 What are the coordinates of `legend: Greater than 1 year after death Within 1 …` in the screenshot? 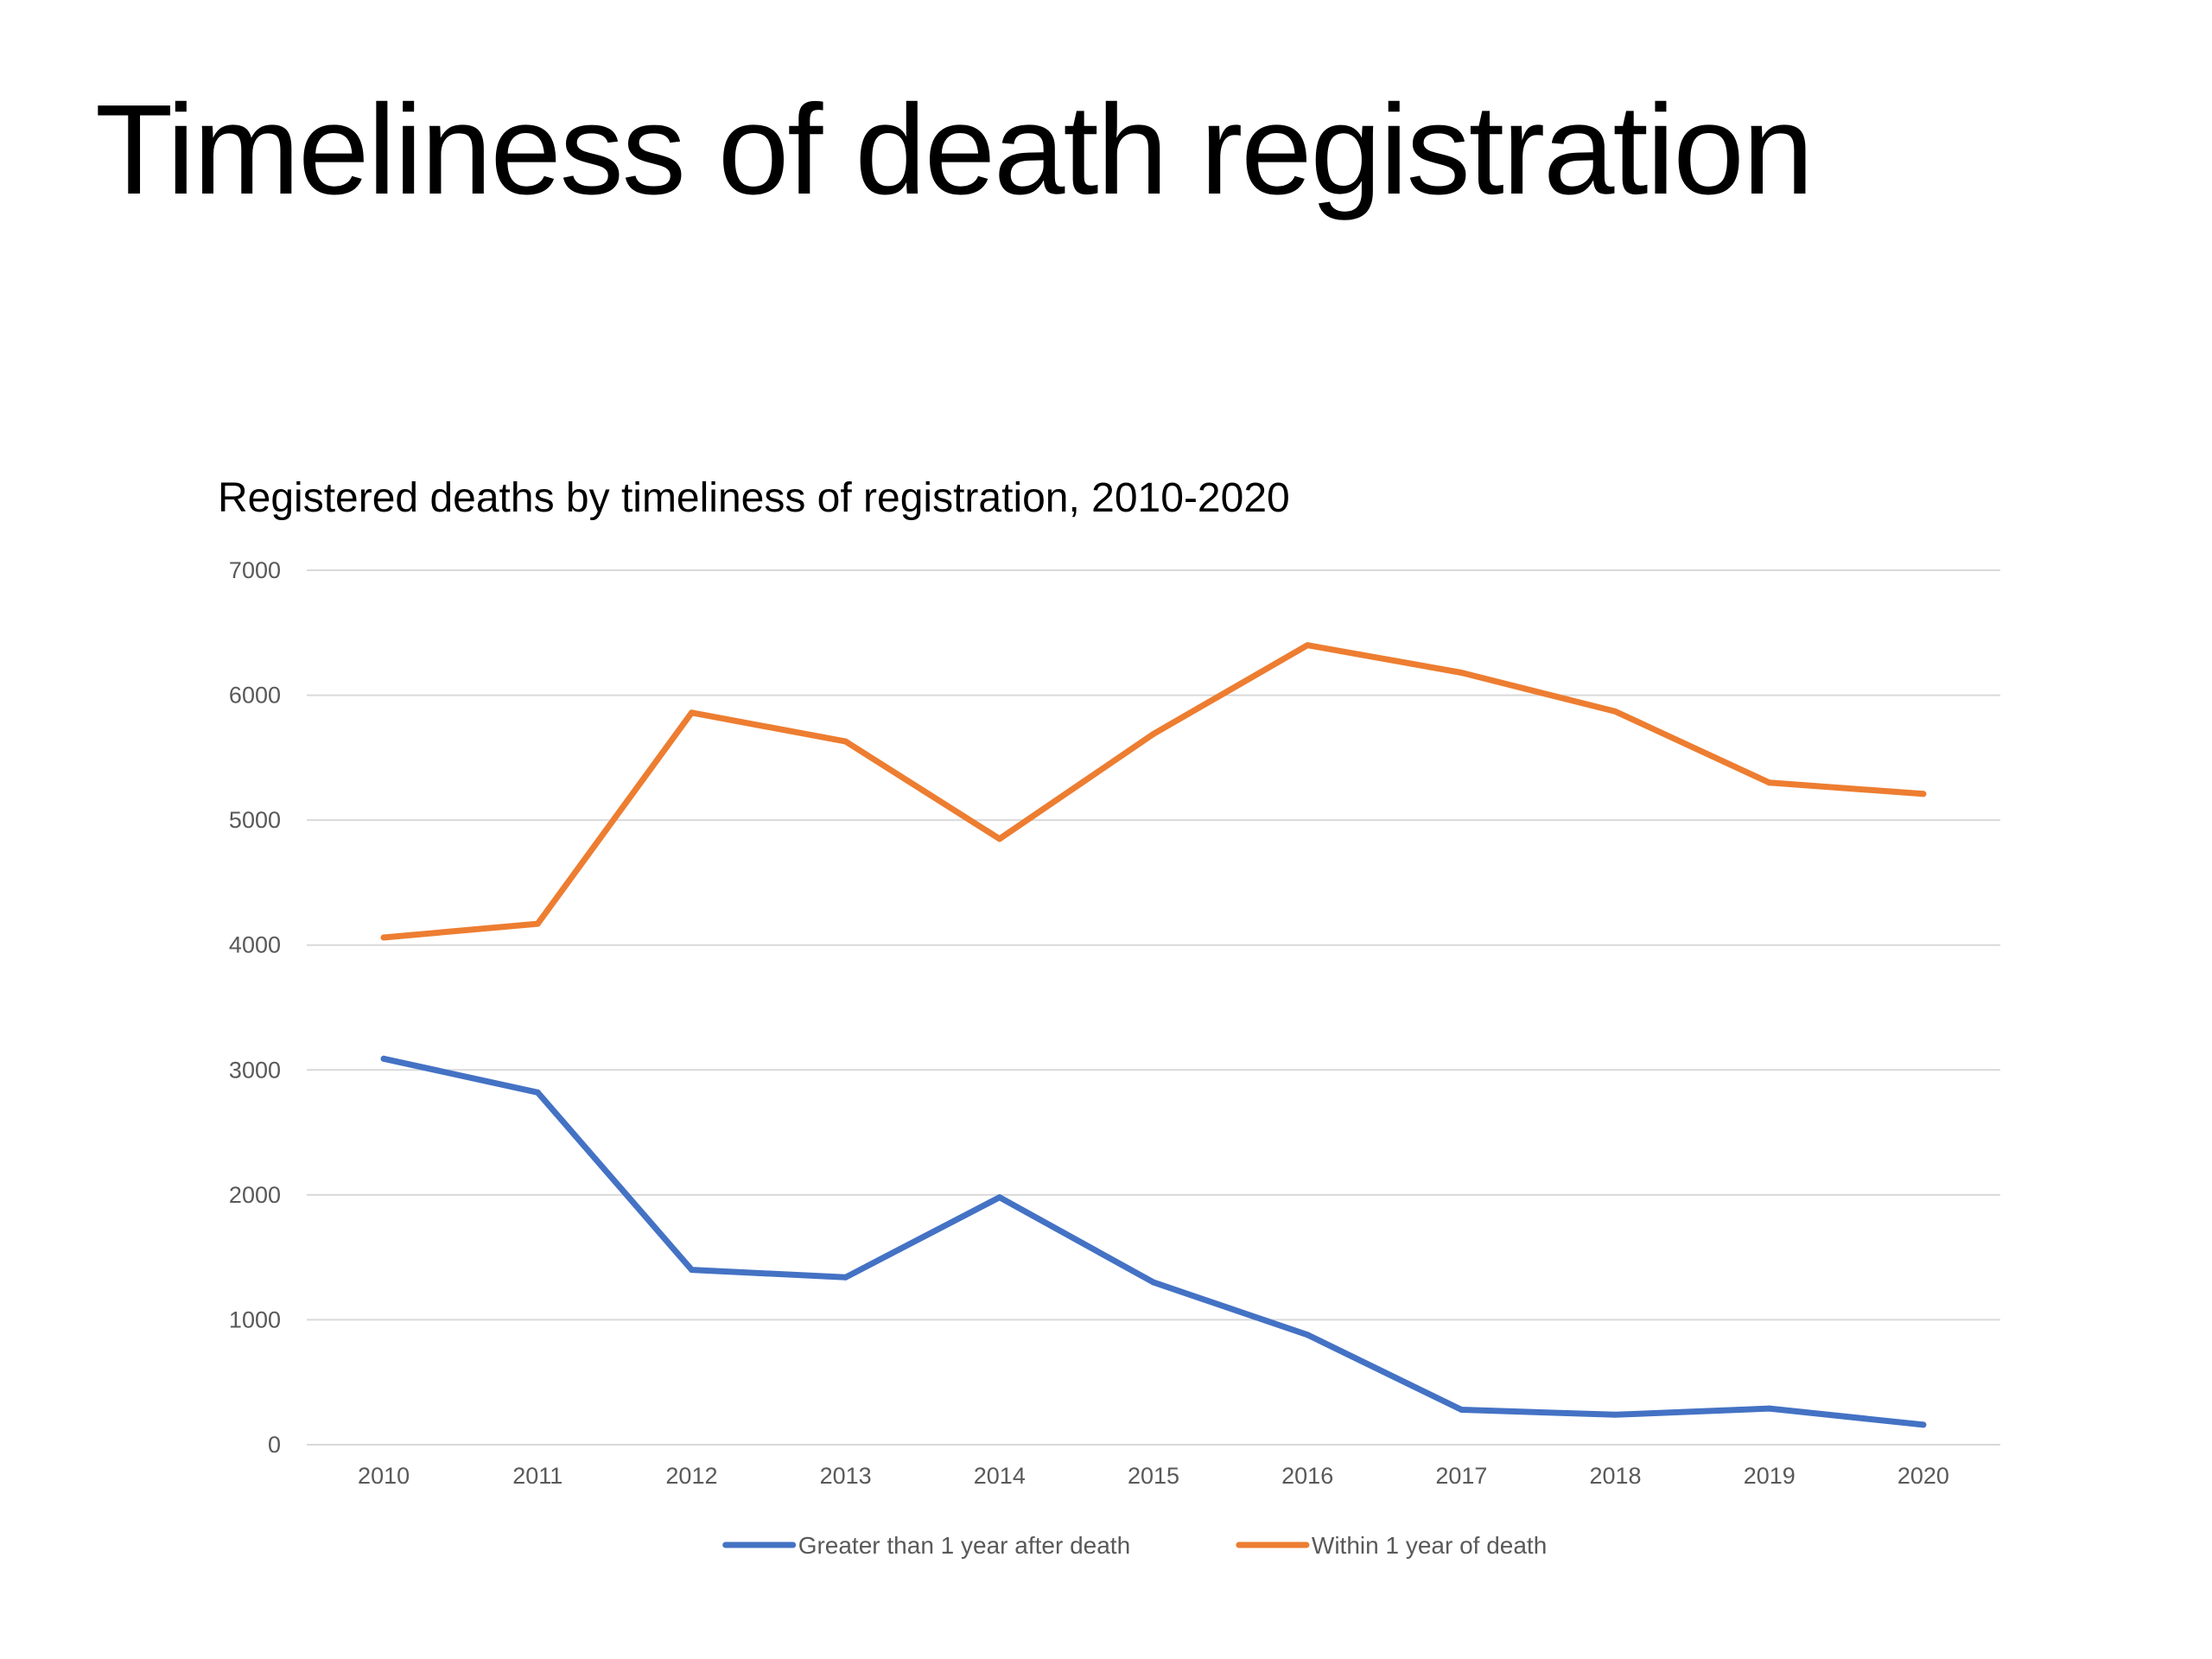 It's located at (1134, 1545).